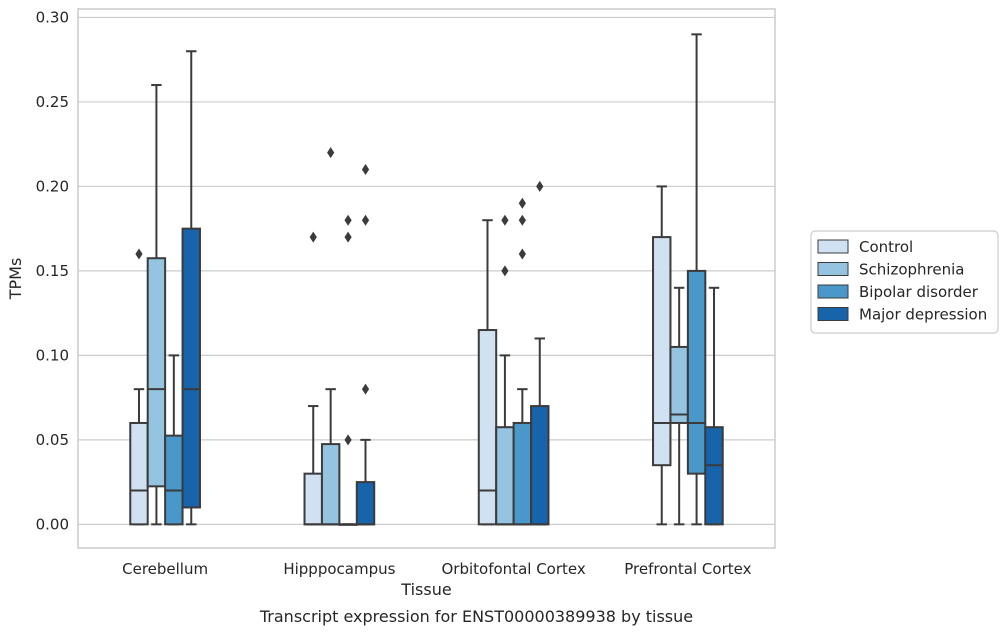 The height and width of the screenshot is (634, 1007). I want to click on legend-frame, so click(904, 282).